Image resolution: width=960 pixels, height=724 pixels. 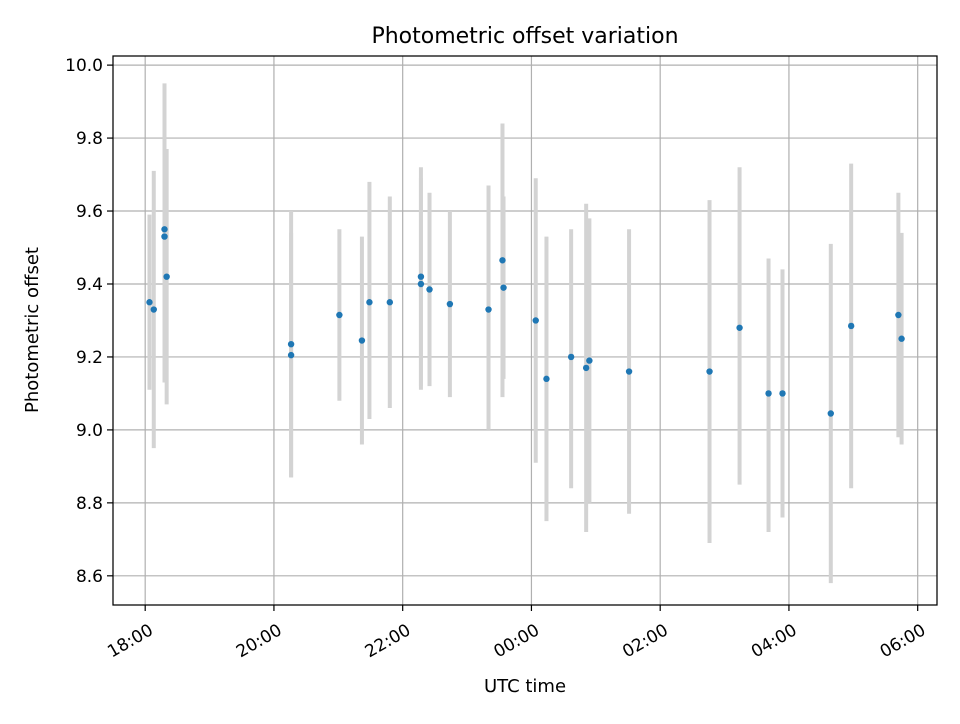 What do you see at coordinates (89, 358) in the screenshot?
I see `y-tick-label: 9.2` at bounding box center [89, 358].